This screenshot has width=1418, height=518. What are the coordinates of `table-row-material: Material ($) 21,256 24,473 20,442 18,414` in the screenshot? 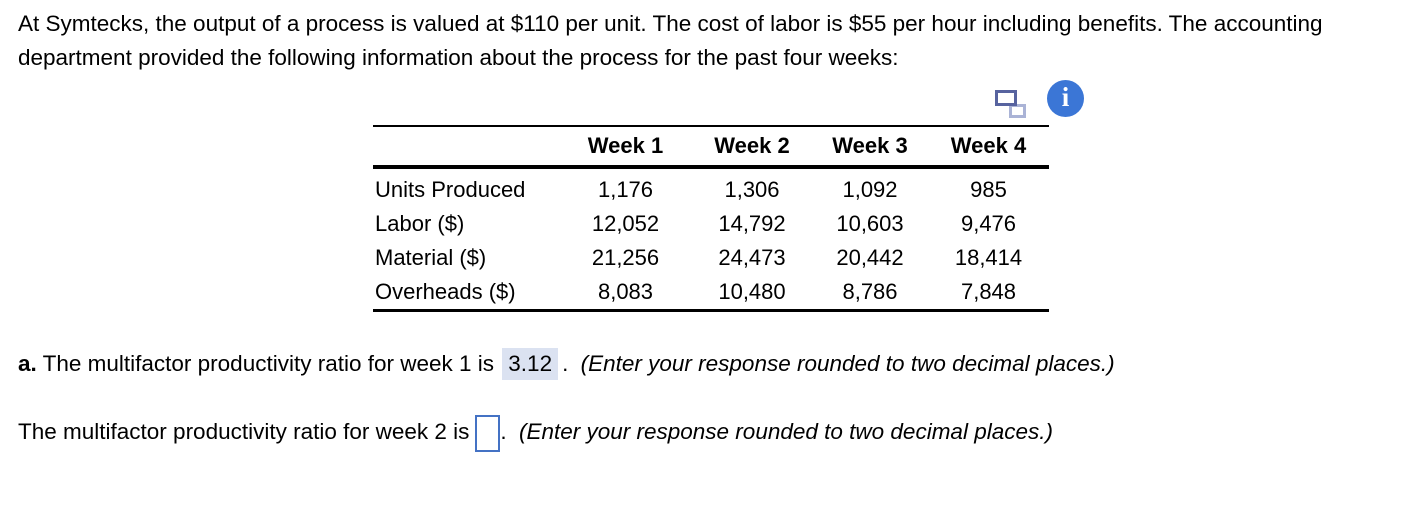 It's located at (711, 258).